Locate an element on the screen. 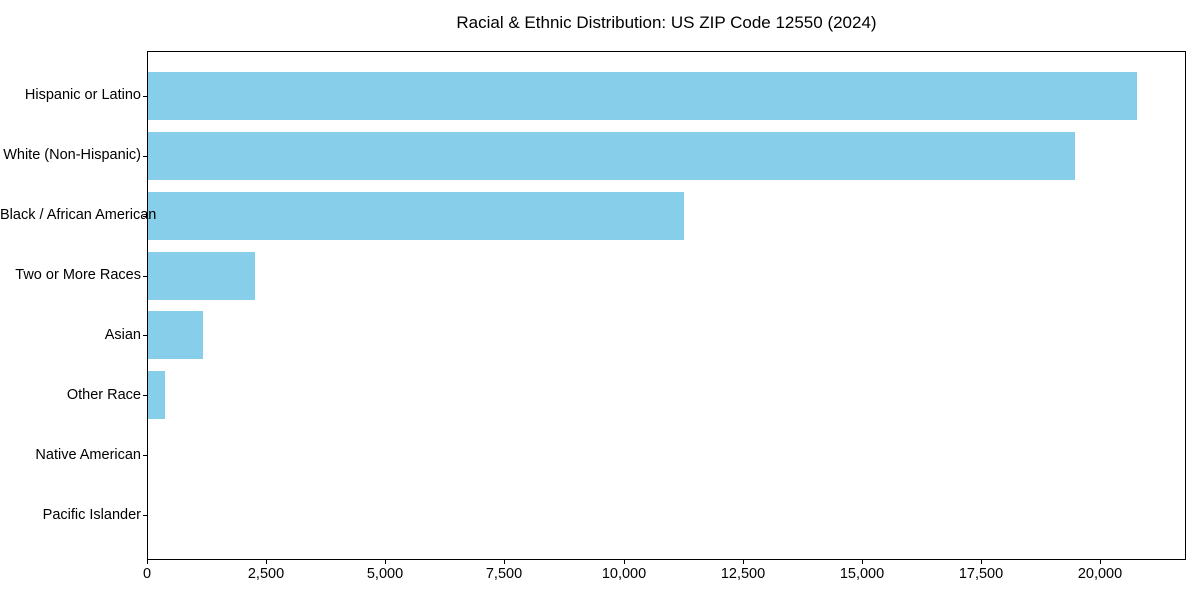  x-tick-label-15000: 15,000 is located at coordinates (862, 574).